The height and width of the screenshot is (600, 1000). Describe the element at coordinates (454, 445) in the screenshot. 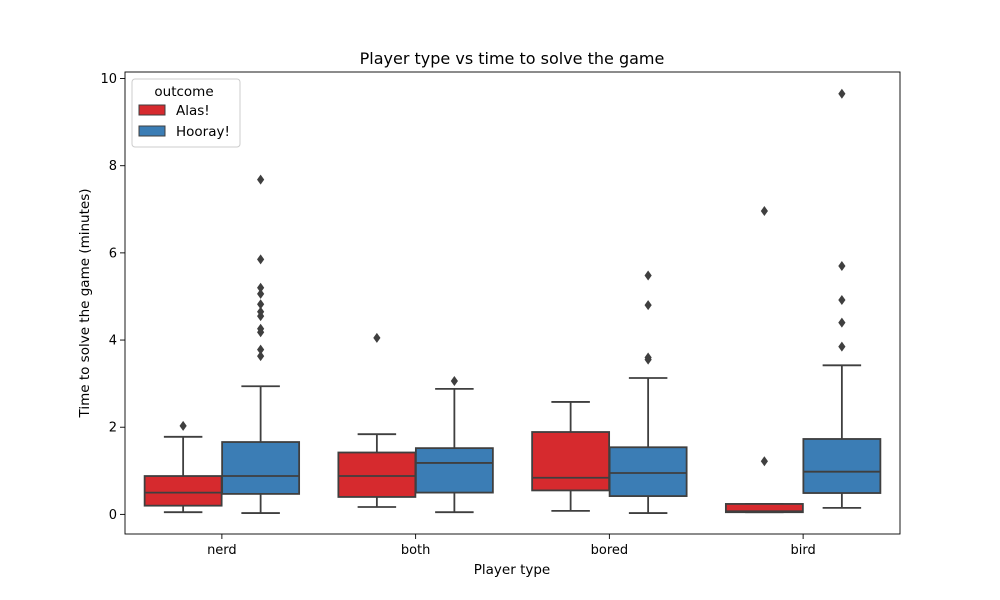

I see `box-both-hooray` at that location.